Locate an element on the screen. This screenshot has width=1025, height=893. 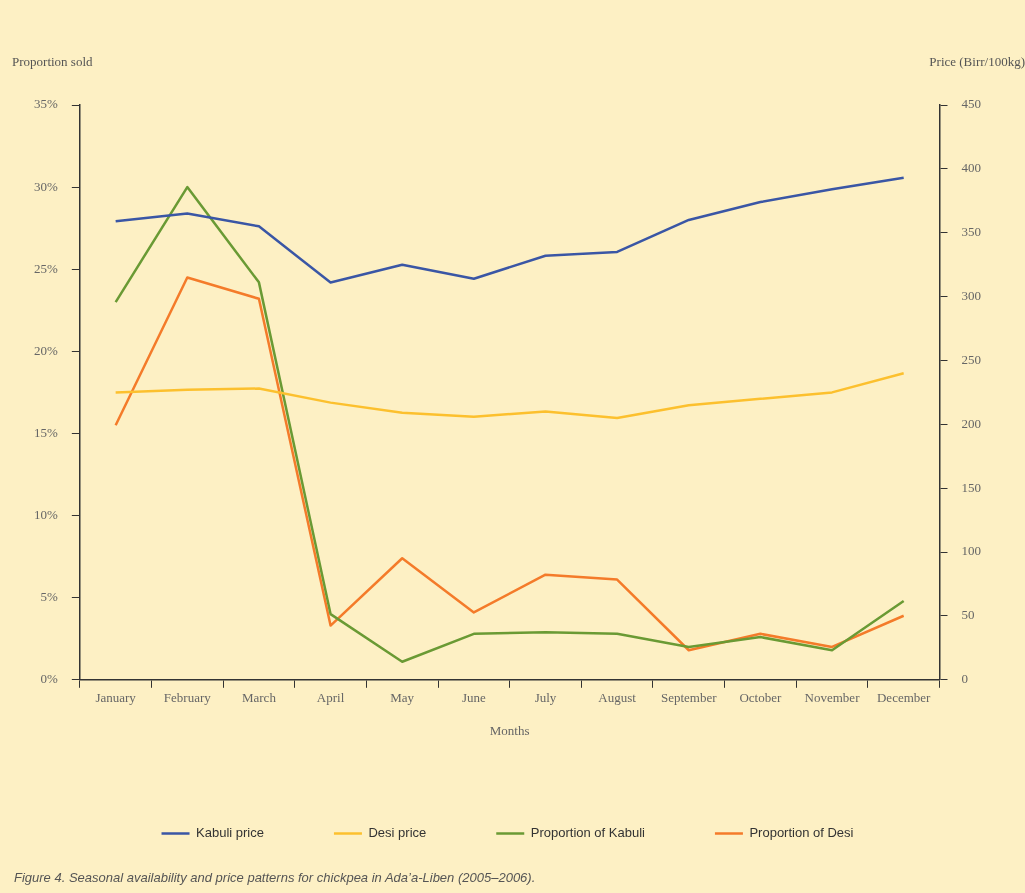
x-tick-label: December is located at coordinates (904, 698).